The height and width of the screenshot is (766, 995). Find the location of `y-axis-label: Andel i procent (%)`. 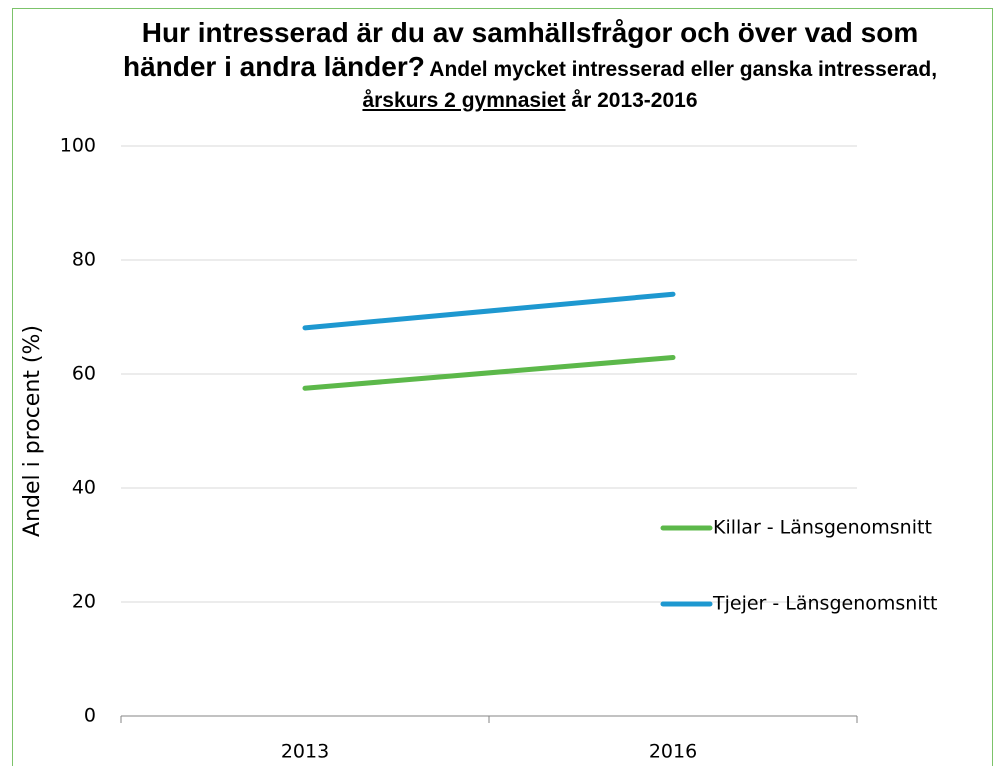

y-axis-label: Andel i procent (%) is located at coordinates (32, 431).